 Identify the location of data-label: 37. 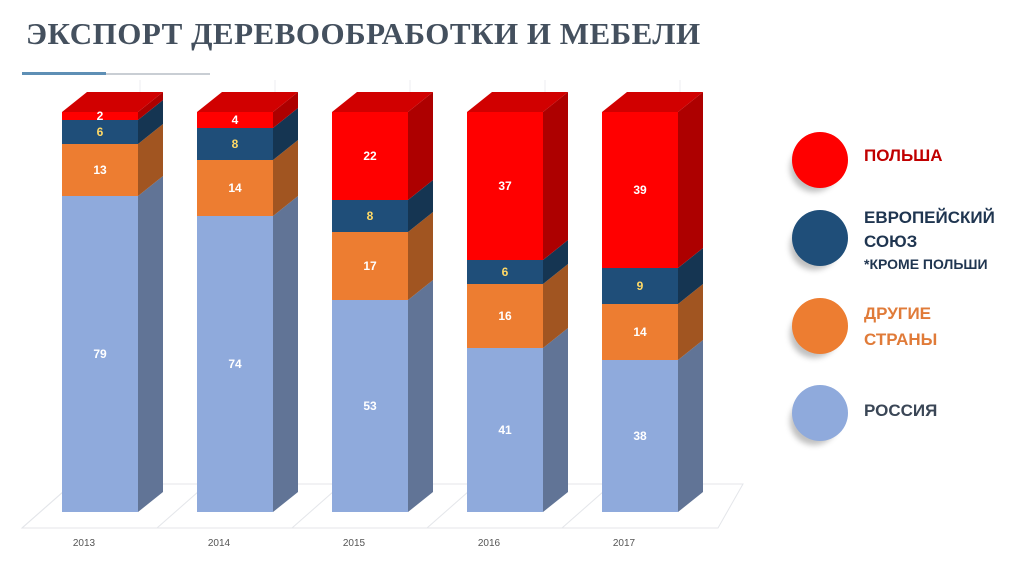
(505, 186).